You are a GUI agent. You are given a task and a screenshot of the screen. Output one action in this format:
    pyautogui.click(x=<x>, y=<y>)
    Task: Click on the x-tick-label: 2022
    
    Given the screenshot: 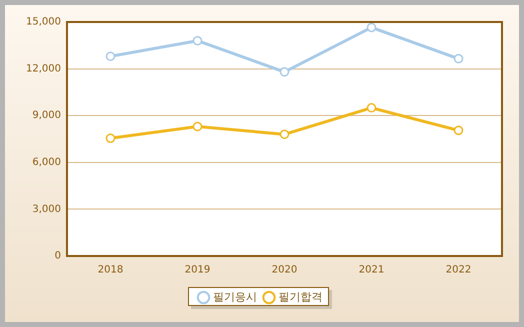 What is the action you would take?
    pyautogui.click(x=459, y=270)
    